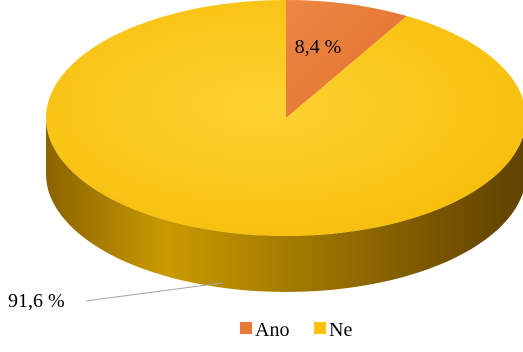 The height and width of the screenshot is (352, 523). I want to click on legend-swatch-ano, so click(246, 328).